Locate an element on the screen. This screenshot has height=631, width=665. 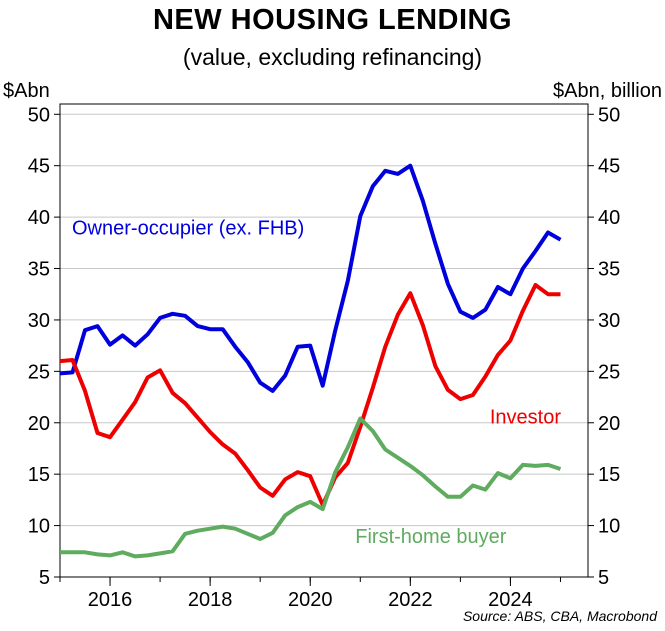
chart-subtitle: (value, excluding refinancing) is located at coordinates (332, 57).